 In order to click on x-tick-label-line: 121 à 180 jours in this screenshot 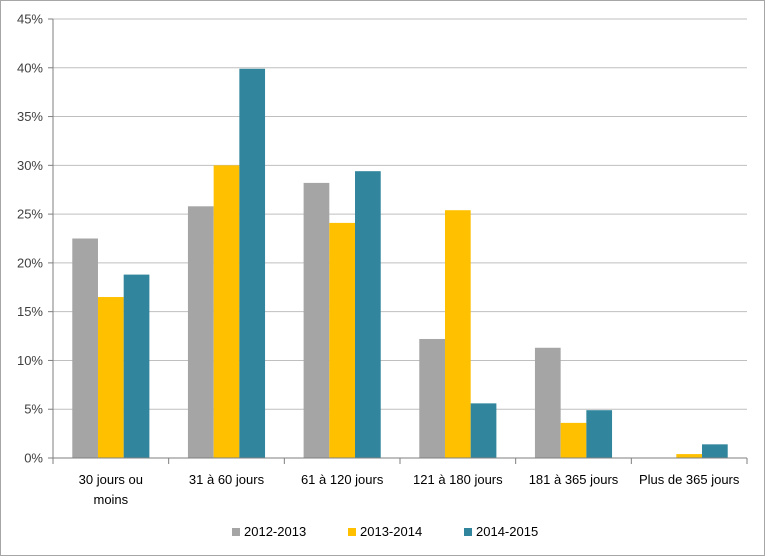, I will do `click(458, 479)`.